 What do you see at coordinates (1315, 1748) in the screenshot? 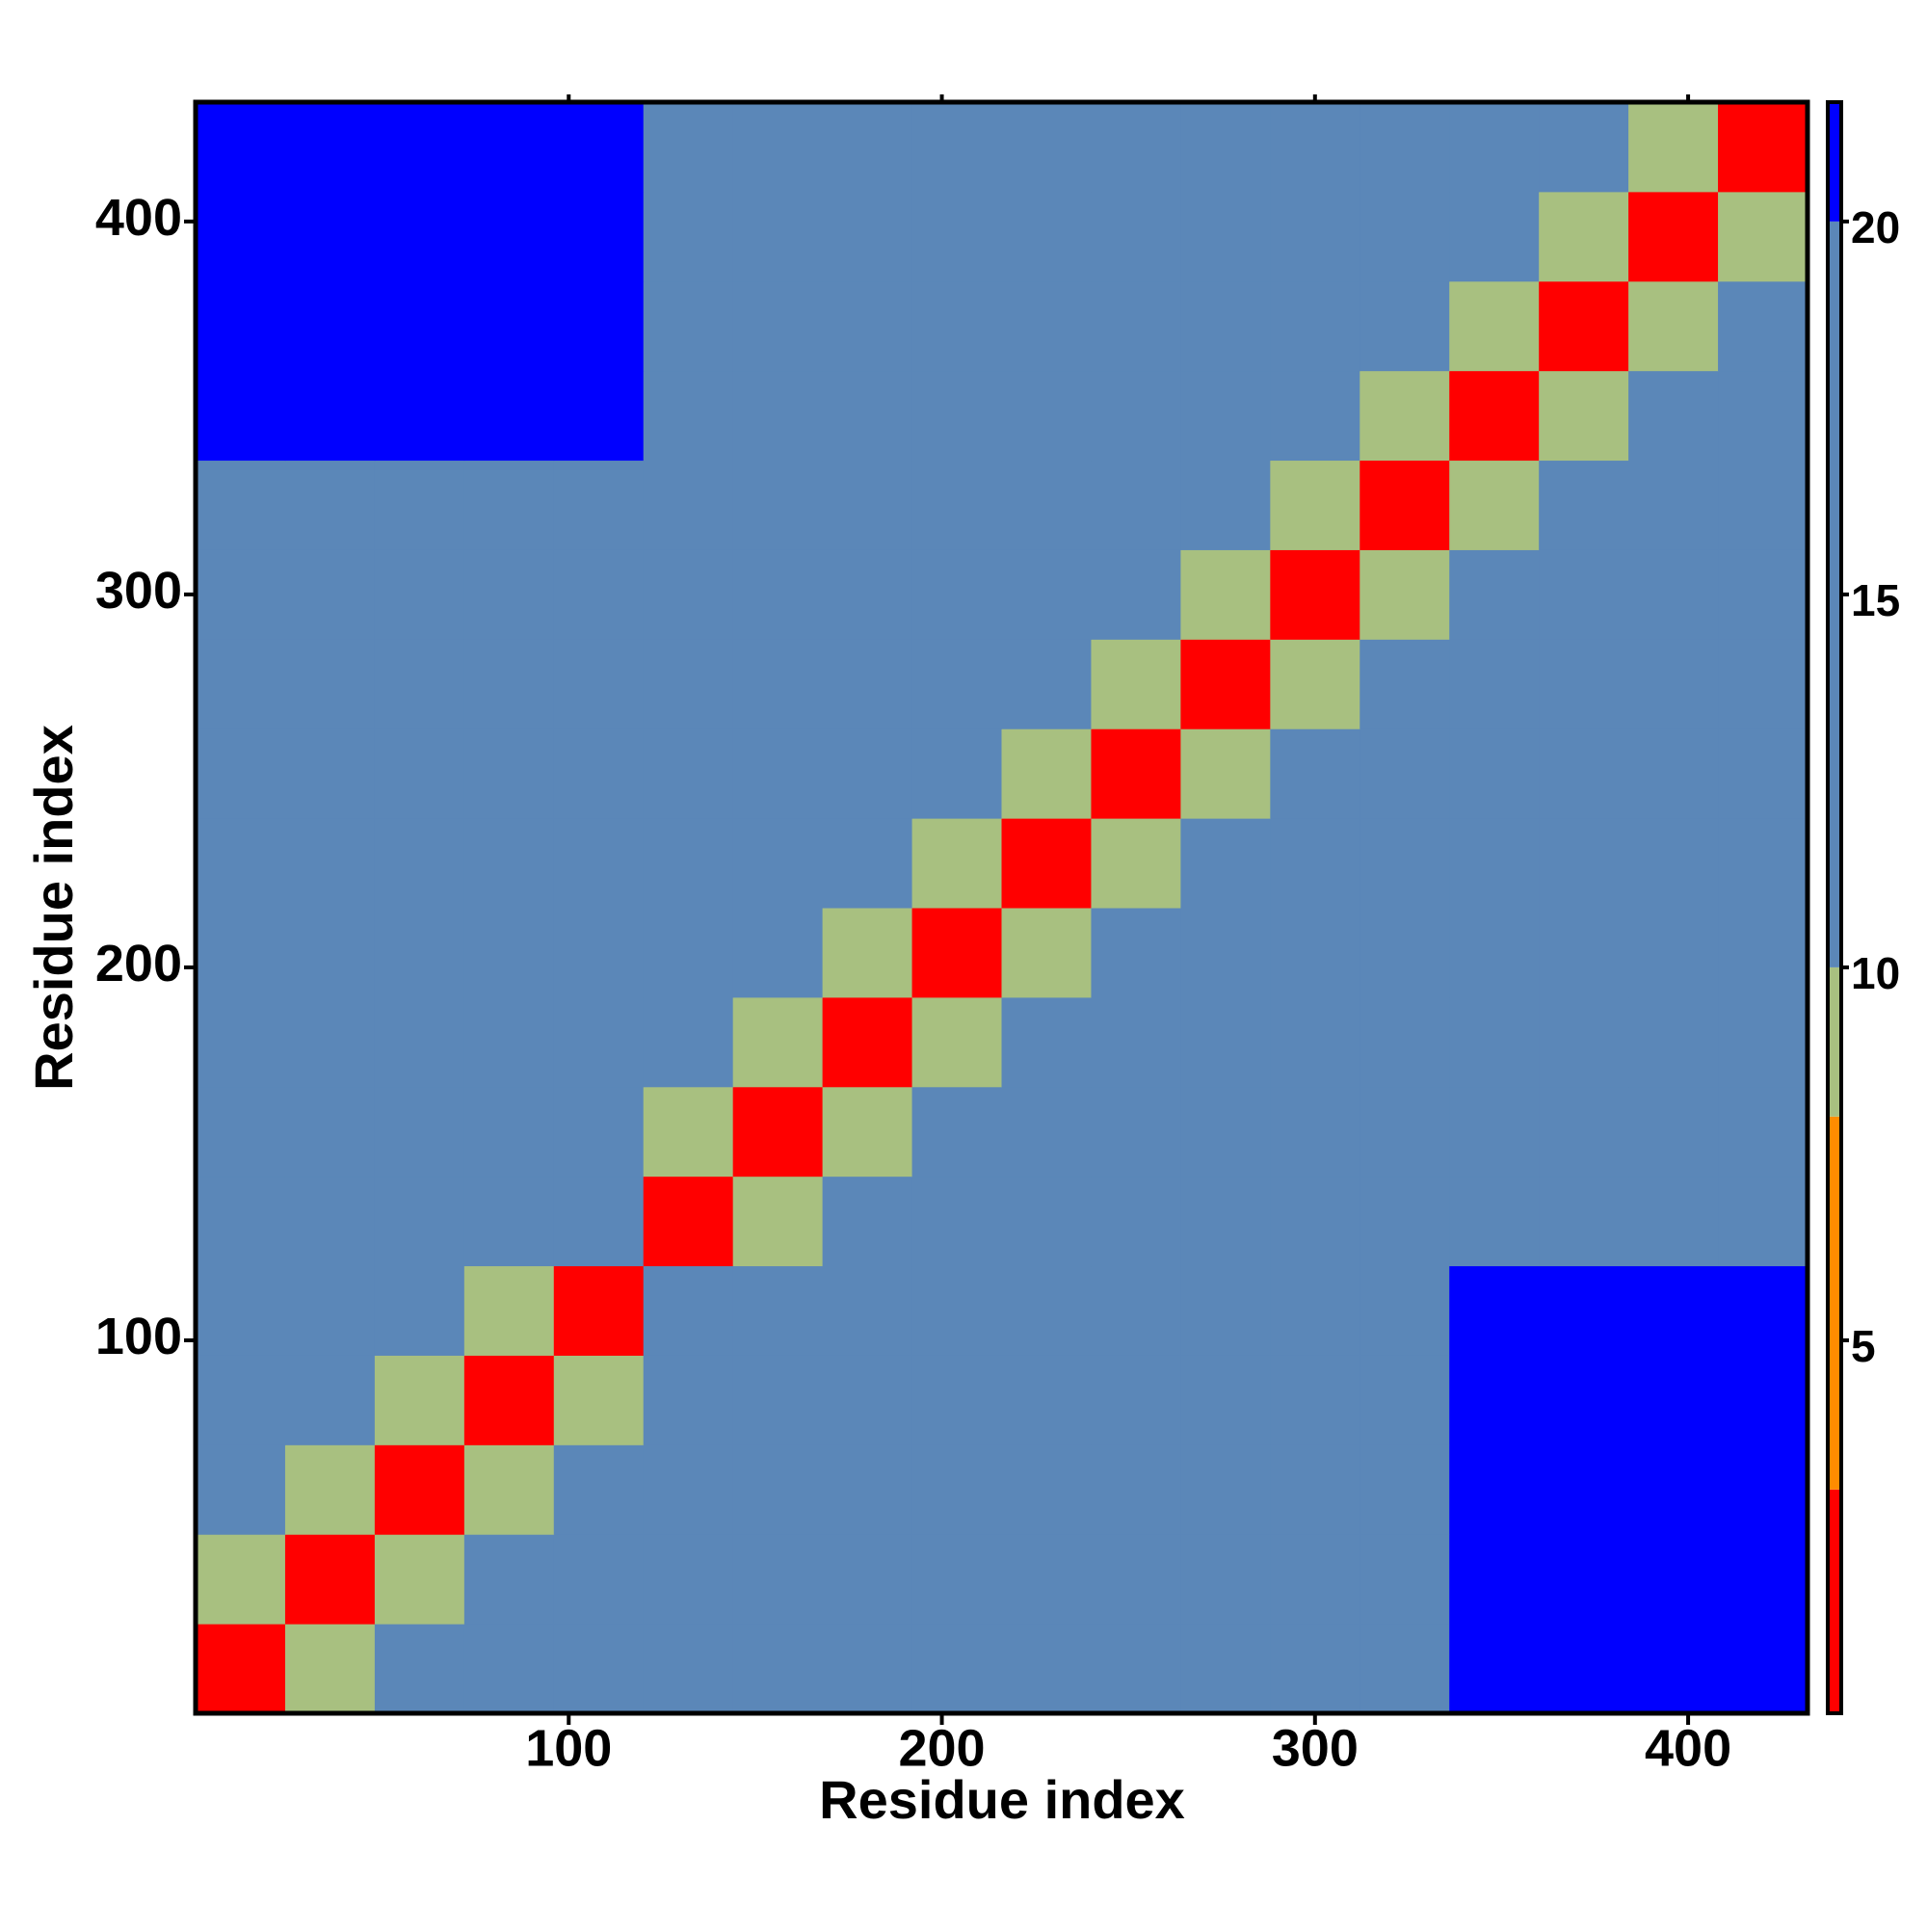
I see `x-tick-label: 300` at bounding box center [1315, 1748].